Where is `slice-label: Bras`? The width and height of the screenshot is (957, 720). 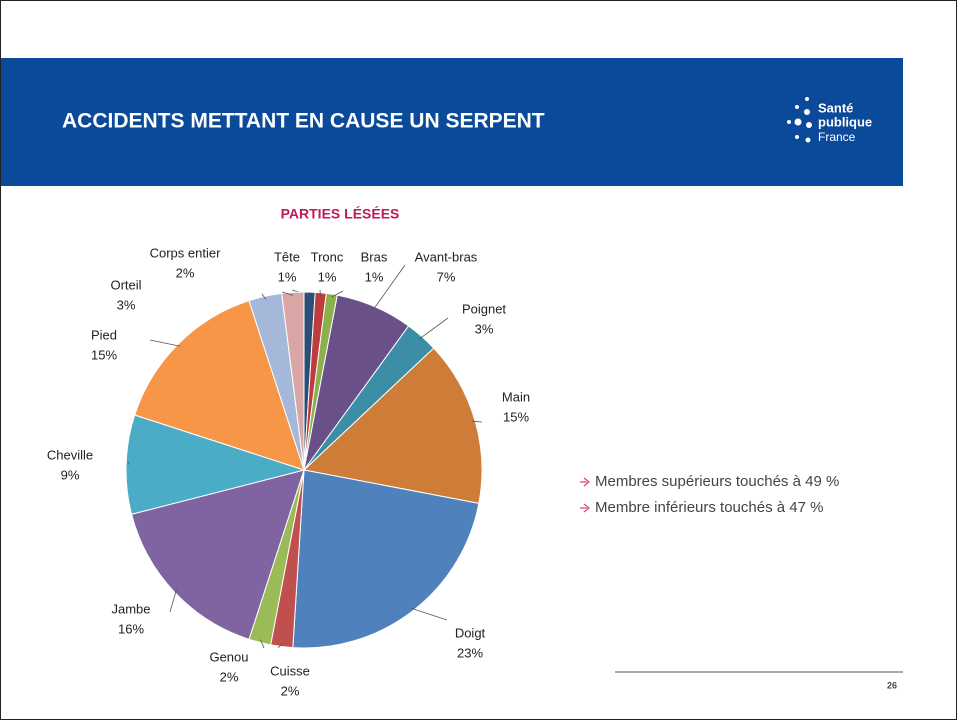
slice-label: Bras is located at coordinates (374, 256).